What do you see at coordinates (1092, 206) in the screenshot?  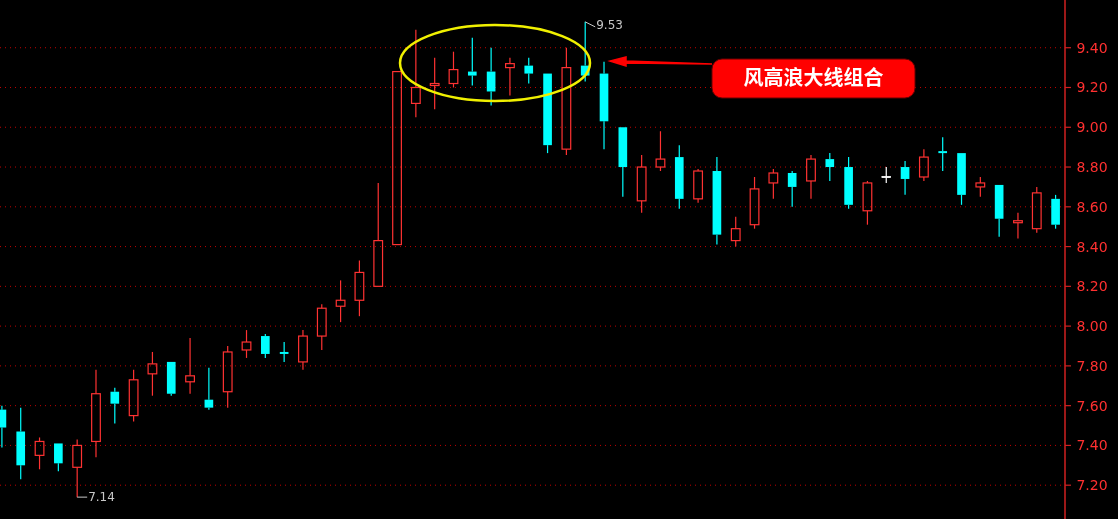 I see `y-tick-label: 8.60` at bounding box center [1092, 206].